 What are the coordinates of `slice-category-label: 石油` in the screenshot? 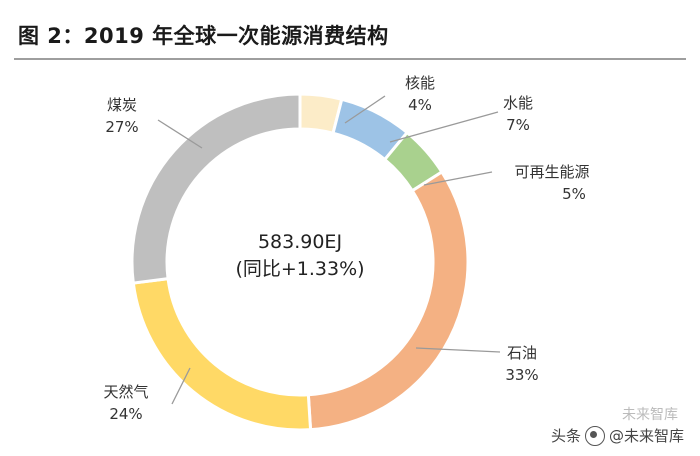 It's located at (522, 353).